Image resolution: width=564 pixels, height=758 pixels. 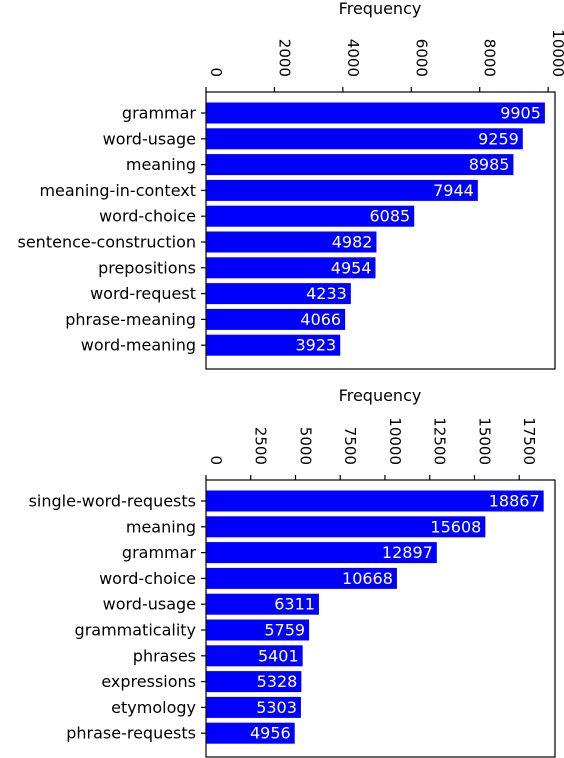 What do you see at coordinates (291, 268) in the screenshot?
I see `bar-prepositions` at bounding box center [291, 268].